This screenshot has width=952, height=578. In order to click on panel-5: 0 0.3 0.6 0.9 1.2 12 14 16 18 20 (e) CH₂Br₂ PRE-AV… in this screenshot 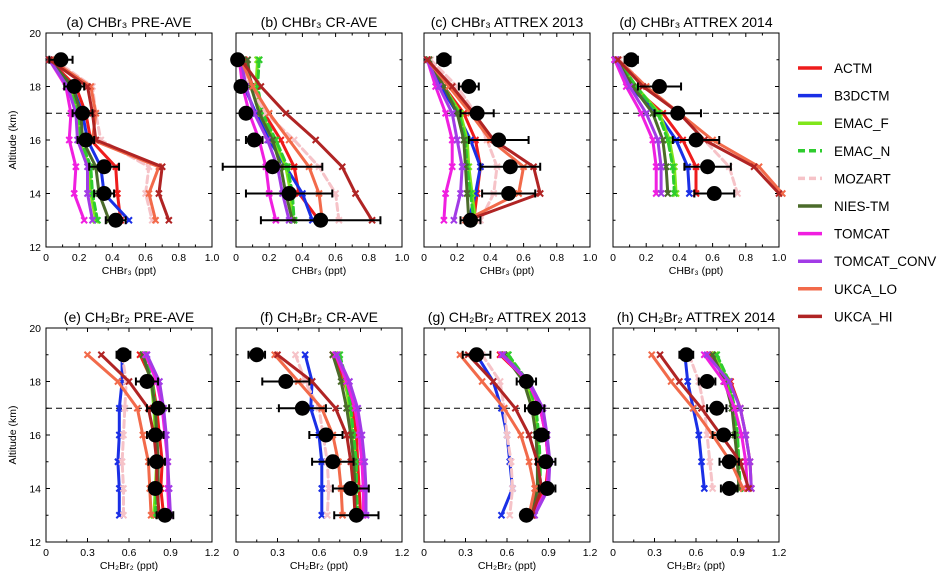, I will do `click(113, 440)`.